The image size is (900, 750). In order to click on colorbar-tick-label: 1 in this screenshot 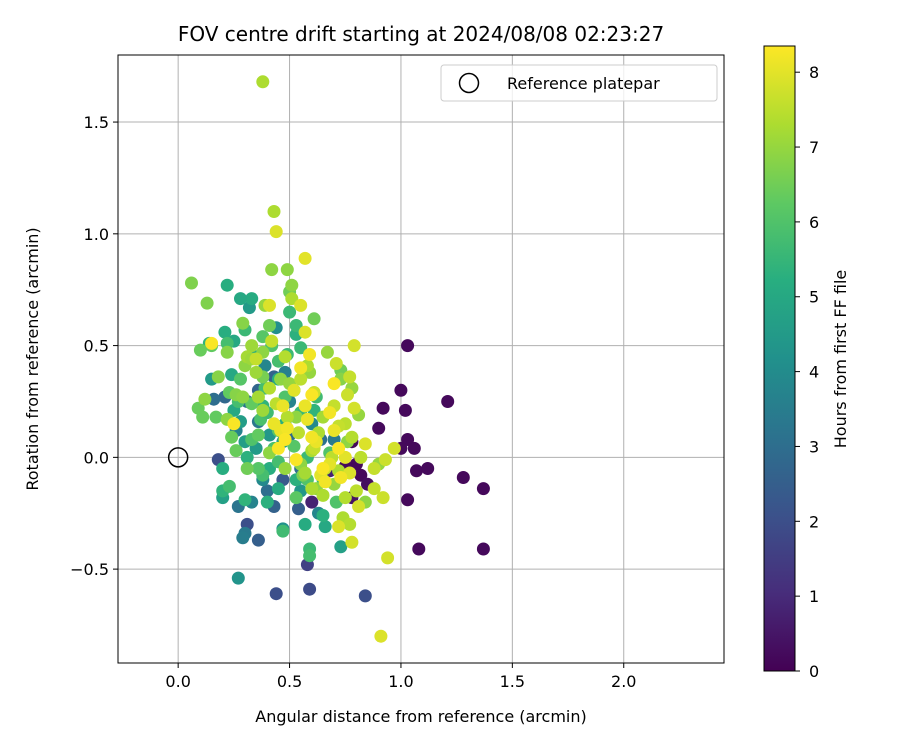, I will do `click(814, 596)`.